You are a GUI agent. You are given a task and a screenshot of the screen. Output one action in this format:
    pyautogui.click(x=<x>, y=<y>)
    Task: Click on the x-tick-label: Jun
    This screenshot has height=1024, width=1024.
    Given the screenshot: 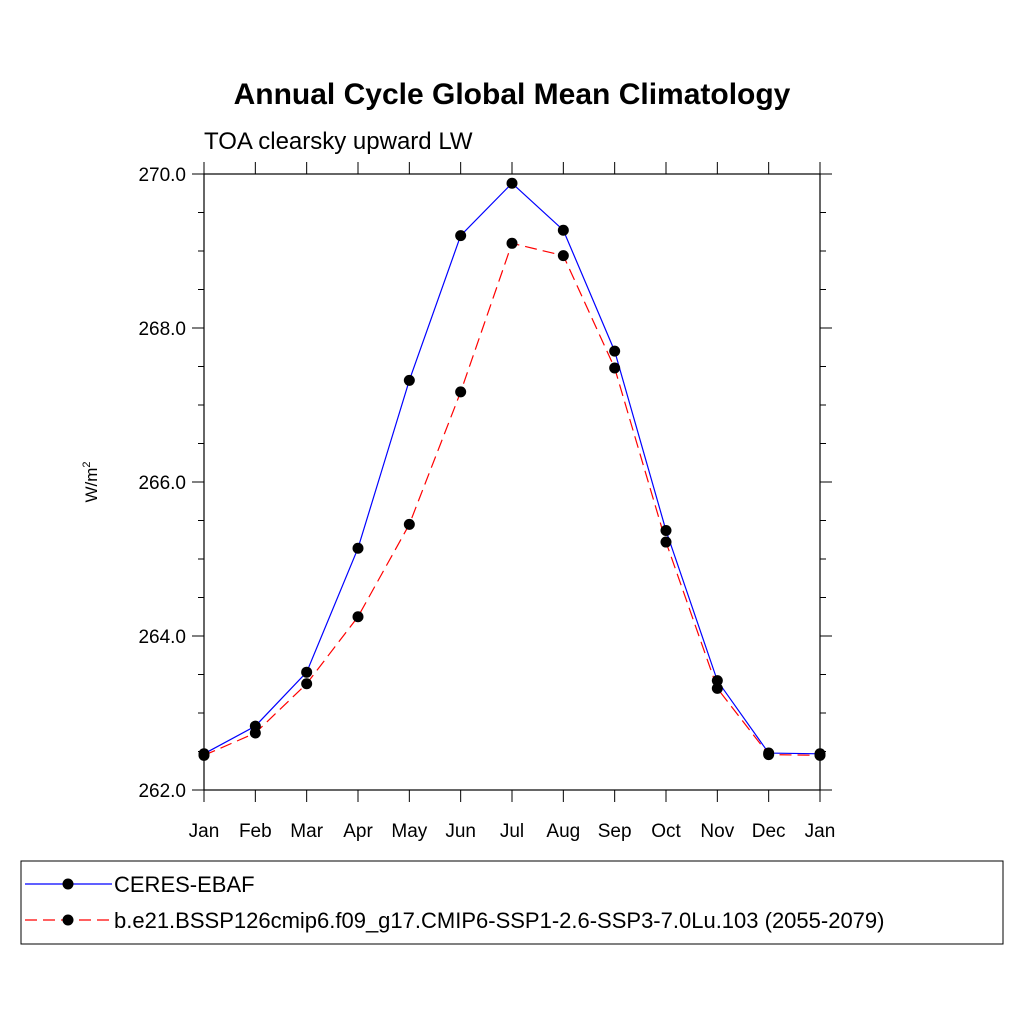 What is the action you would take?
    pyautogui.click(x=460, y=831)
    